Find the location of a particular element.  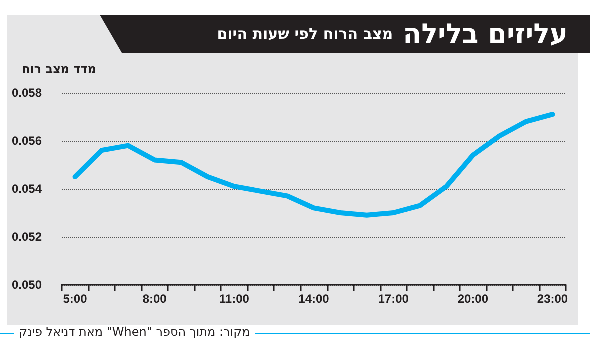

chart-title: עליזים בלילה is located at coordinates (485, 34).